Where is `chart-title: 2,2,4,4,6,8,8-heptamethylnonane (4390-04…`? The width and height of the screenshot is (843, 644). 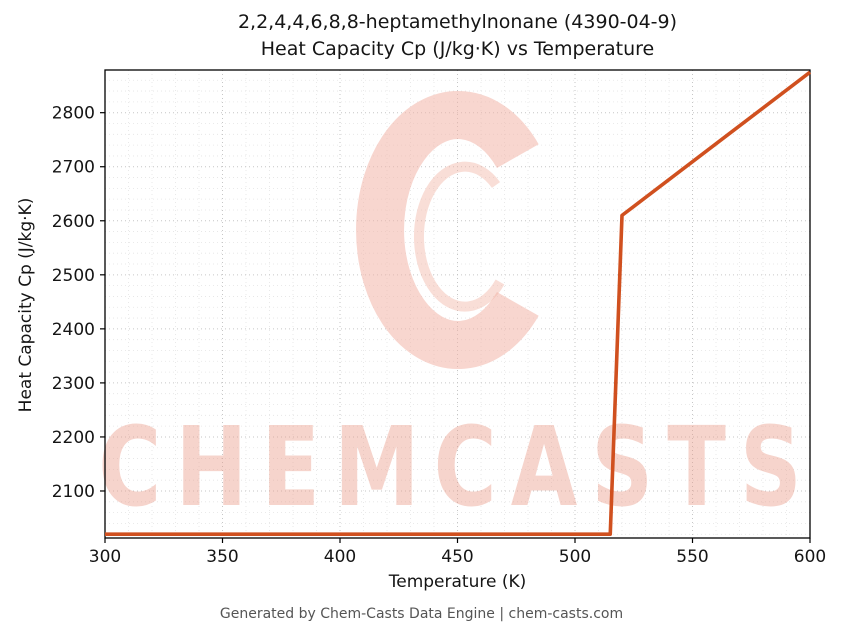 chart-title: 2,2,4,4,6,8,8-heptamethylnonane (4390-04… is located at coordinates (457, 36).